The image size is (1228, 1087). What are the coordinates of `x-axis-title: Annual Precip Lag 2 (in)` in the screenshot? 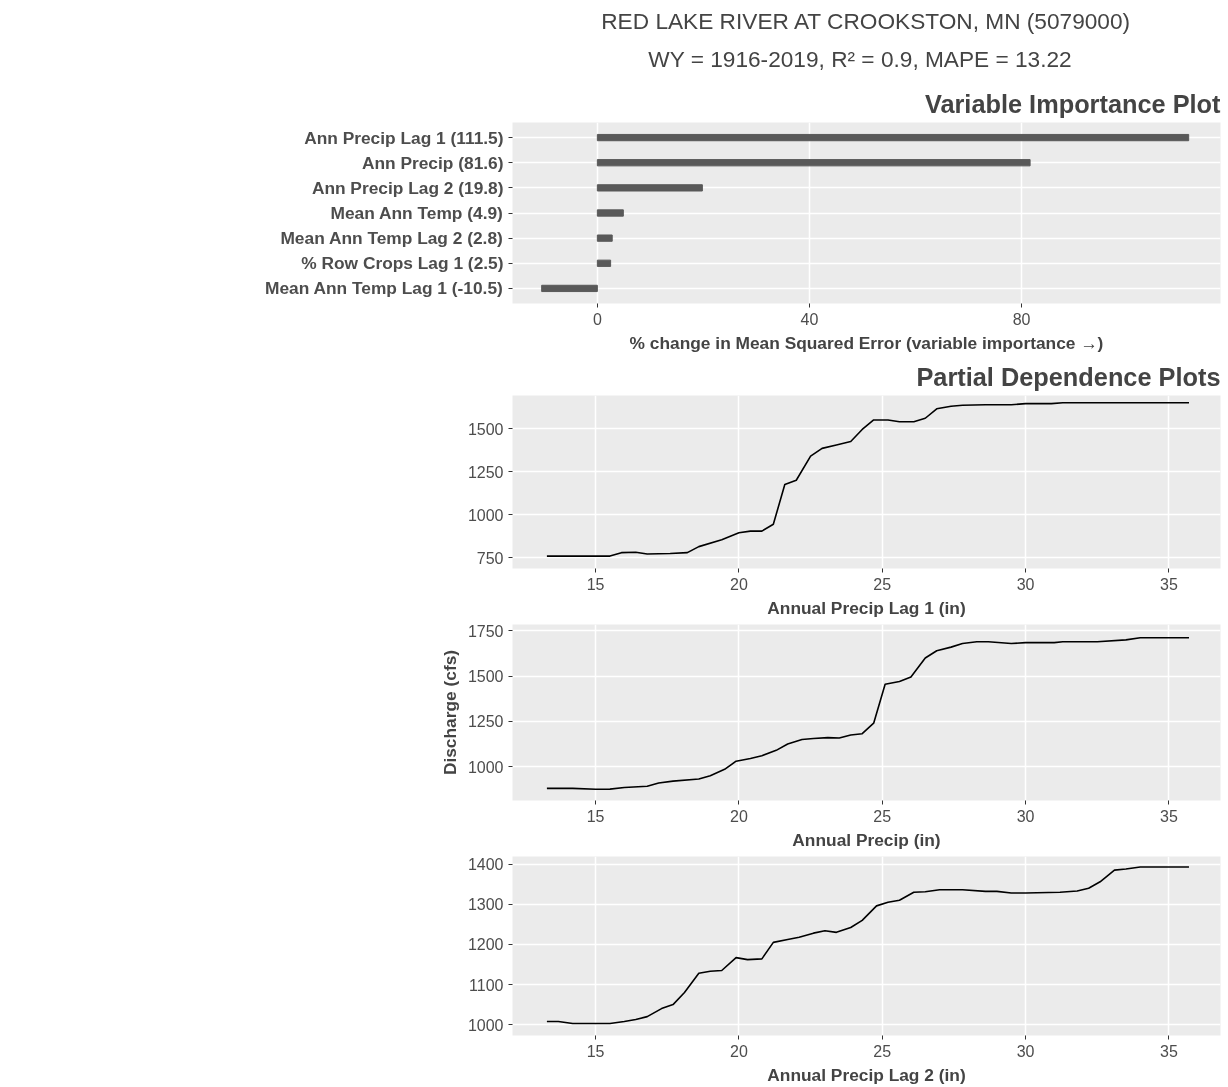 It's located at (866, 1074).